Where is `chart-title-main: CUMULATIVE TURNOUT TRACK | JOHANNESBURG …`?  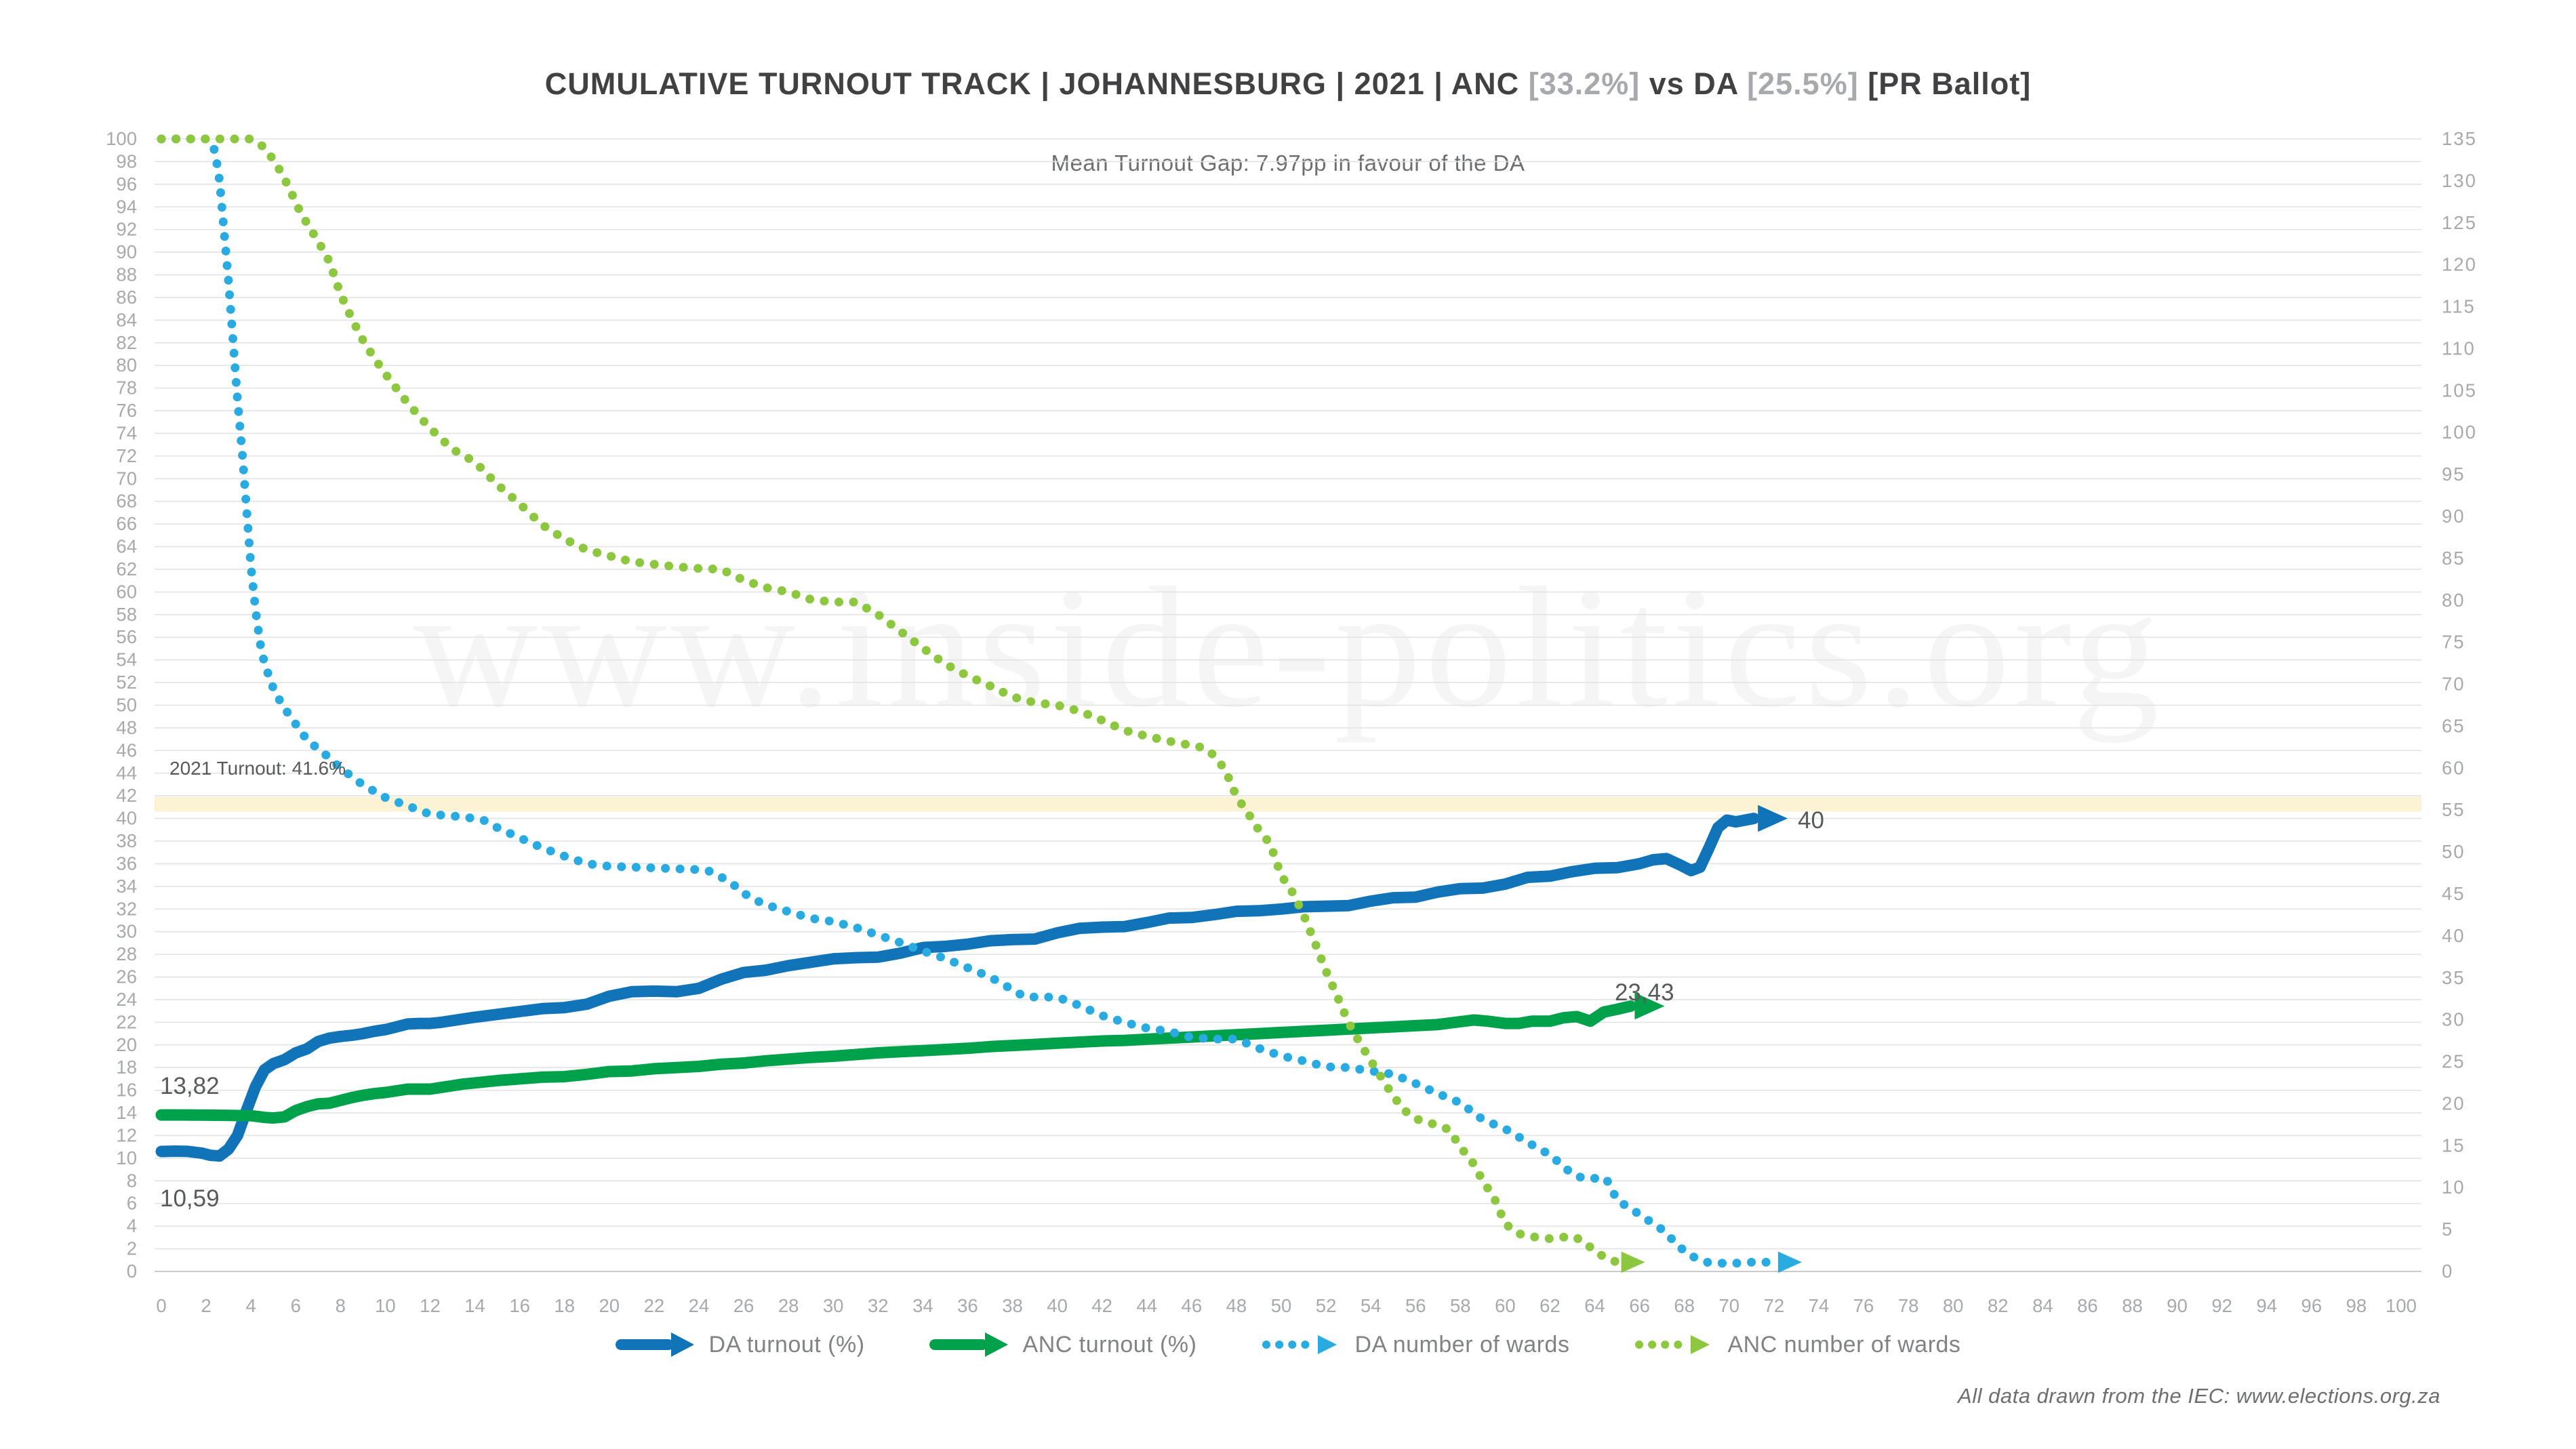
chart-title-main: CUMULATIVE TURNOUT TRACK | JOHANNESBURG … is located at coordinates (1036, 83).